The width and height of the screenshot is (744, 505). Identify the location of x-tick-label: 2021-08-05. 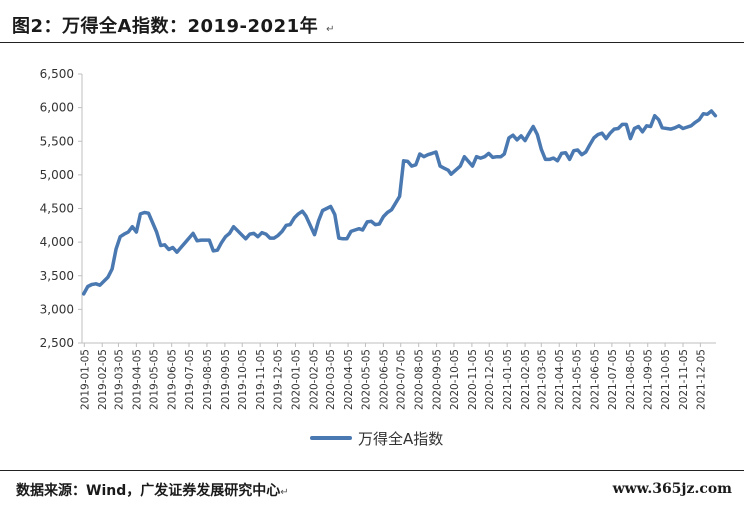
(631, 379).